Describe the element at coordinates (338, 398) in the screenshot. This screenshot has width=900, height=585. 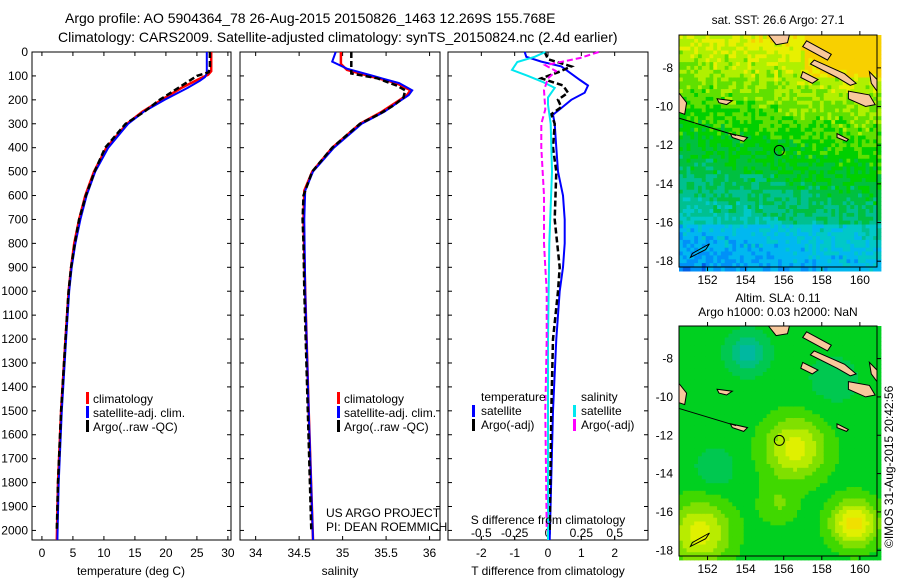
I see `legend-climatology-swatch` at that location.